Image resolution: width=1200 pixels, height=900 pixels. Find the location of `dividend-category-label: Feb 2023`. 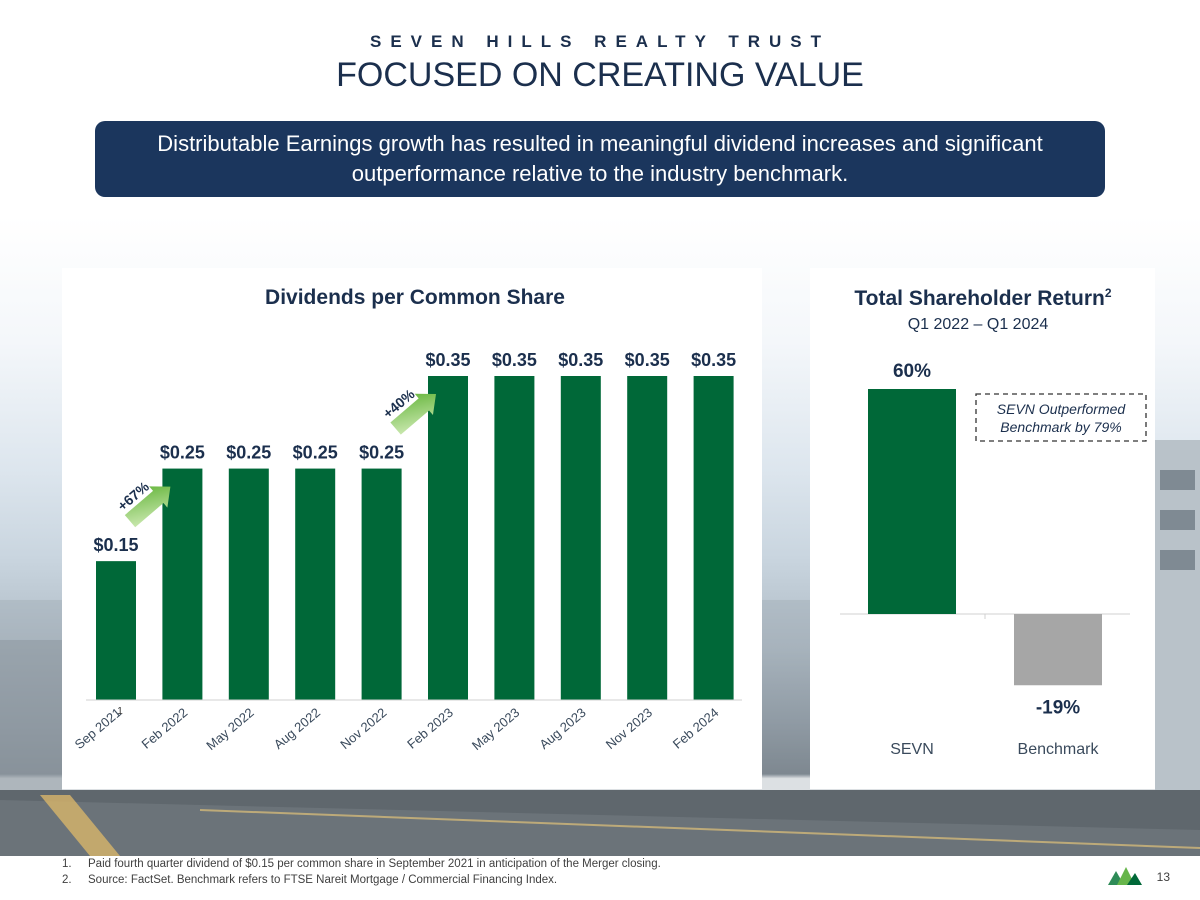

dividend-category-label: Feb 2023 is located at coordinates (430, 728).